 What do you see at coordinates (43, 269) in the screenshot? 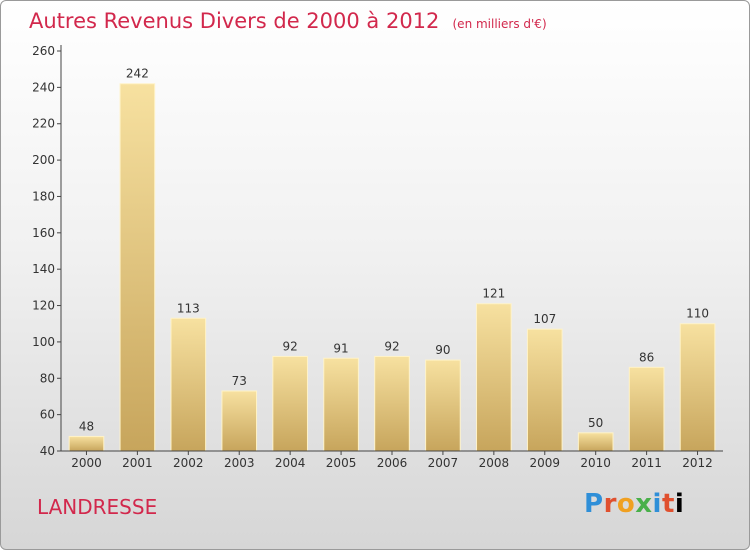
I see `y-tick-label-140: 140` at bounding box center [43, 269].